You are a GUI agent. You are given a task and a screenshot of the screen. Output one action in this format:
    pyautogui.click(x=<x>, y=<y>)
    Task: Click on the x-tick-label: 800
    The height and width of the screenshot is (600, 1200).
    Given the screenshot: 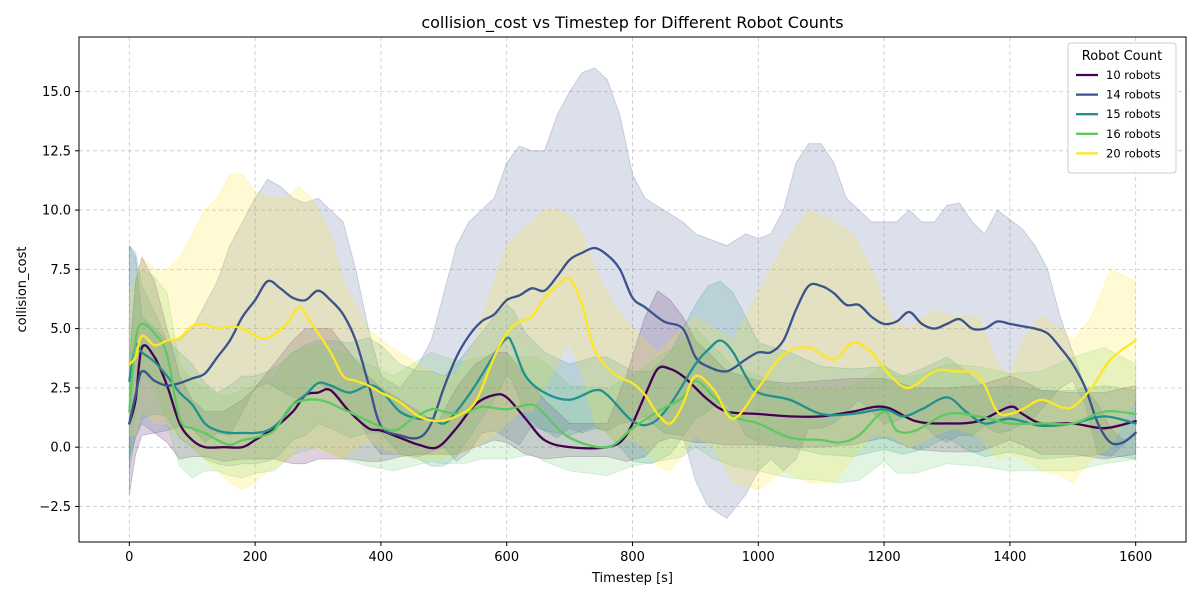 What is the action you would take?
    pyautogui.click(x=632, y=557)
    